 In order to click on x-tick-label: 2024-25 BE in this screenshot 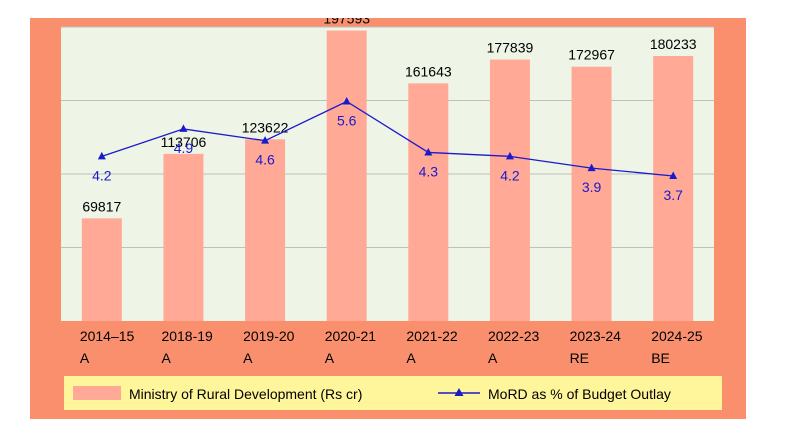, I will do `click(677, 347)`.